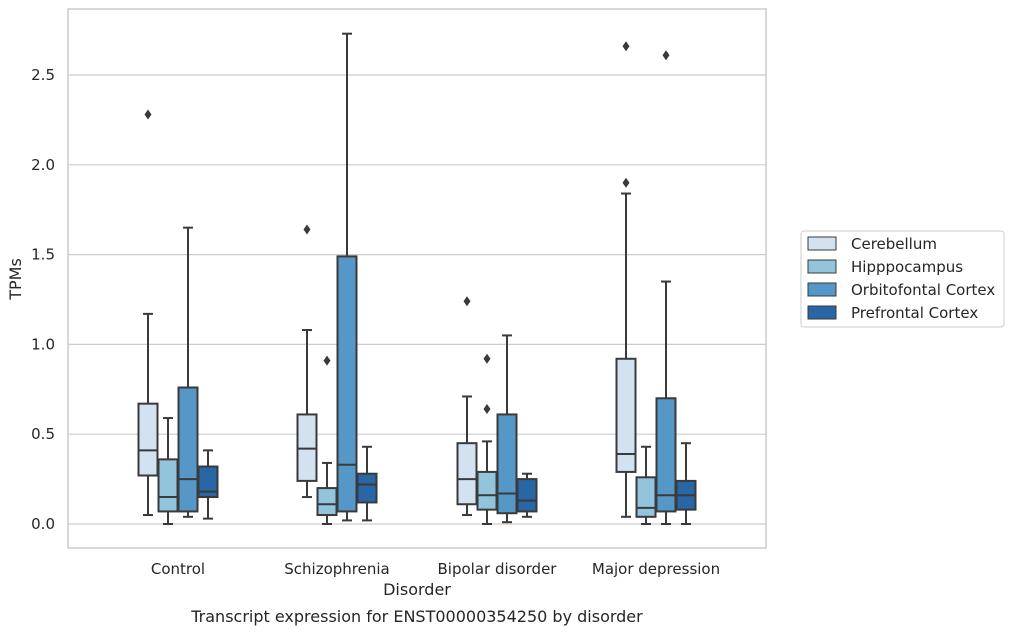  I want to click on legend-label: Hipppocampus, so click(907, 267).